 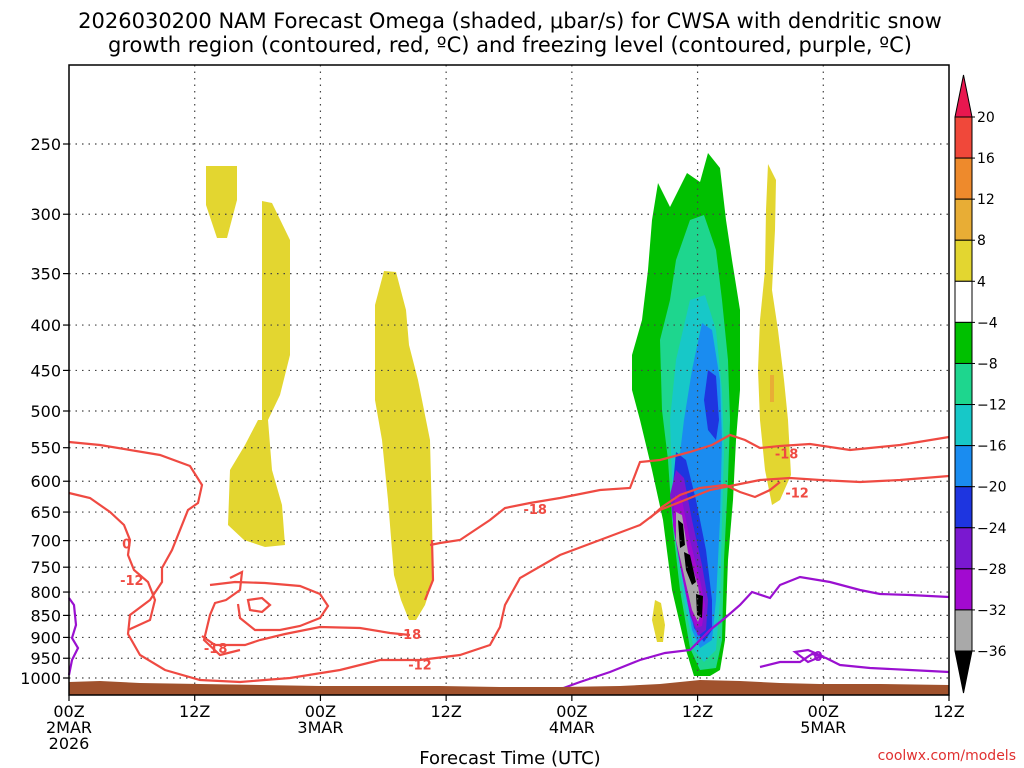 I want to click on colorbar-label-1: 16, so click(x=986, y=159).